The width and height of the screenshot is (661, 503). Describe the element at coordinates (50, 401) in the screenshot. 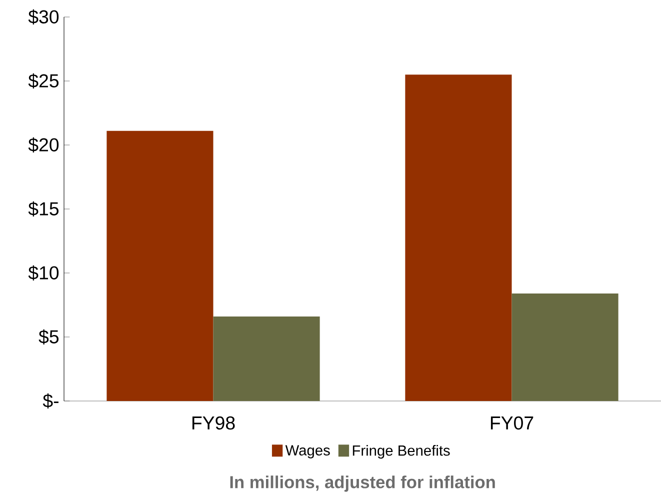

I see `y-tick-label: $-` at that location.